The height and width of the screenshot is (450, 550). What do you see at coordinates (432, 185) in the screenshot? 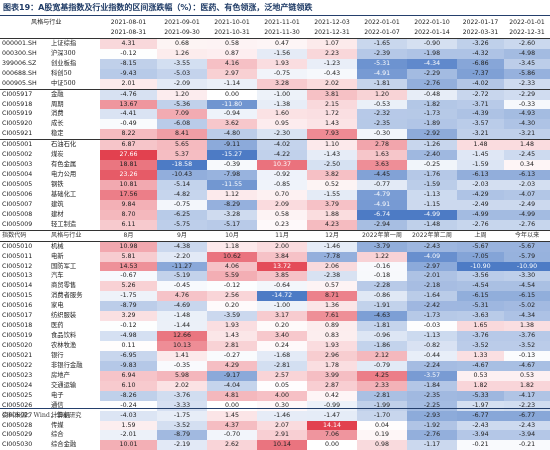
I see `return-value: -1.59` at bounding box center [432, 185].